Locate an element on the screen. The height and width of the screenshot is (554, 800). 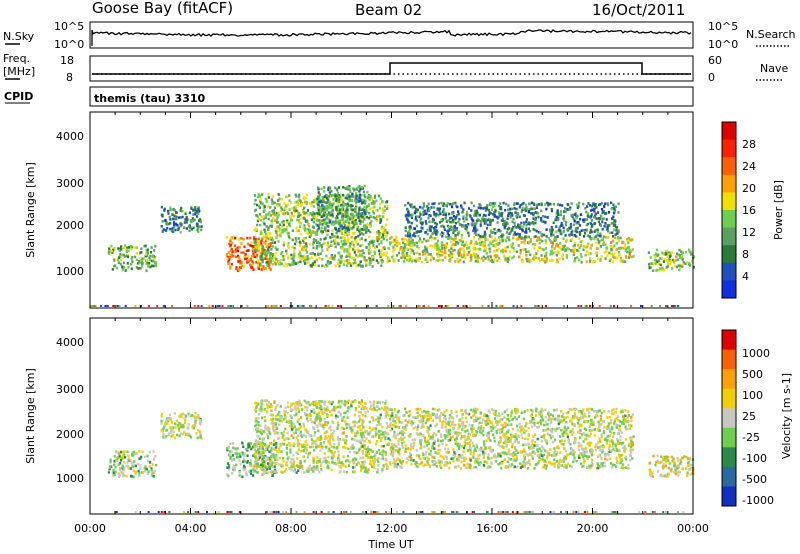
power-cbar-tick-16: 16 is located at coordinates (749, 210).